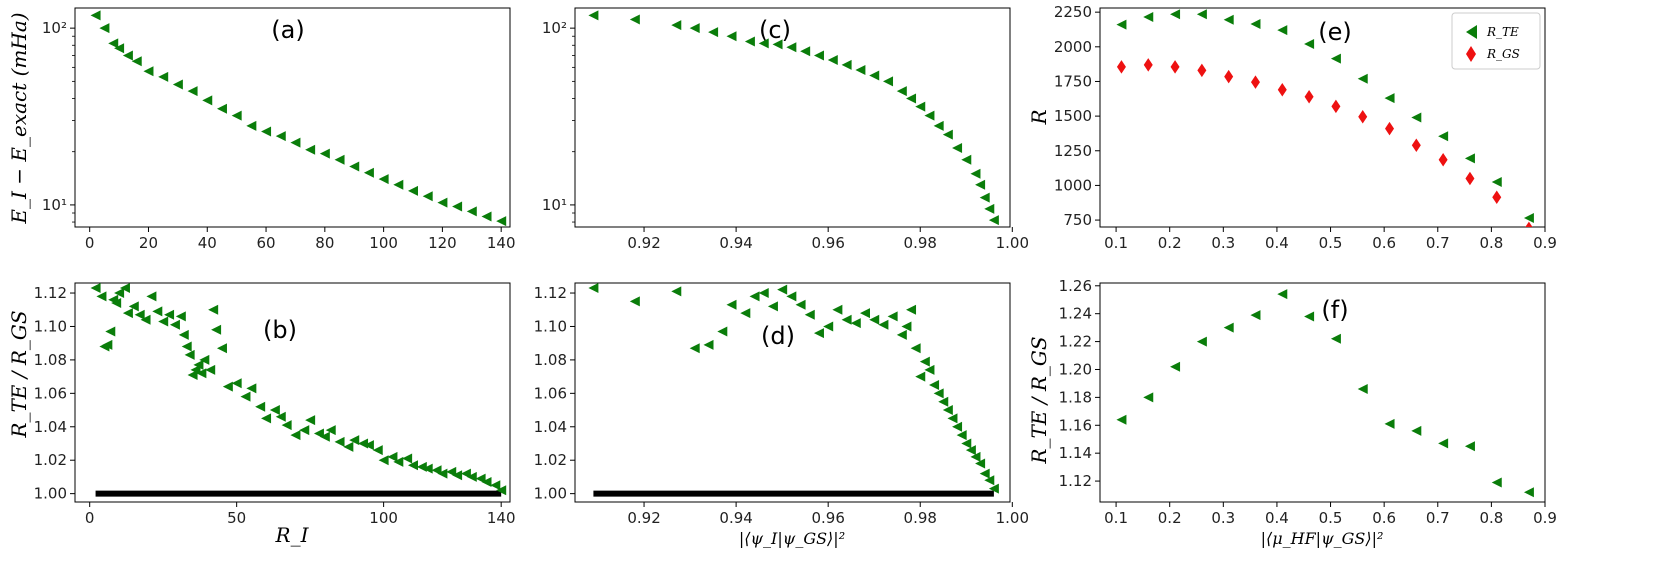  What do you see at coordinates (442, 243) in the screenshot?
I see `panel-a-xtick-label: 120` at bounding box center [442, 243].